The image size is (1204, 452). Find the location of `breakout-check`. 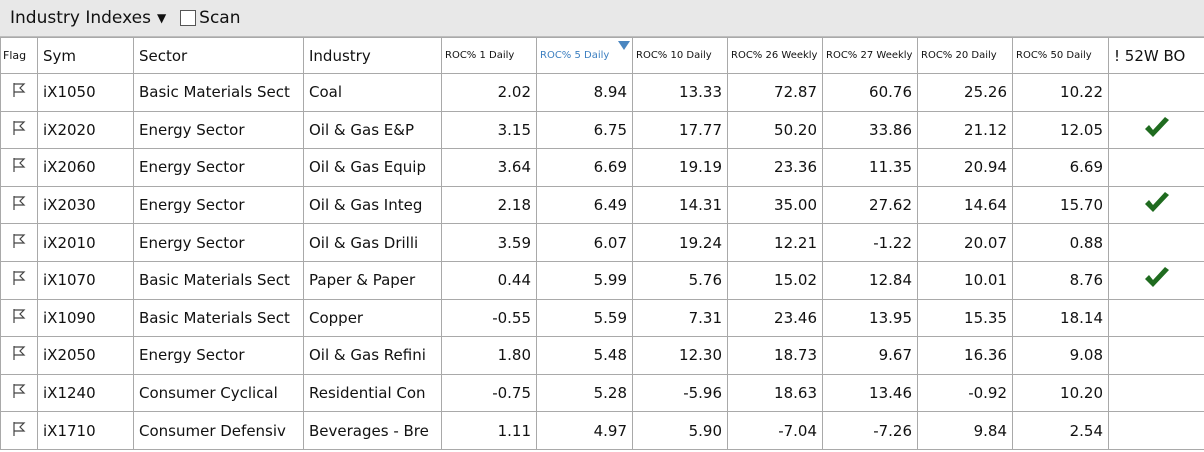

breakout-check is located at coordinates (1156, 277).